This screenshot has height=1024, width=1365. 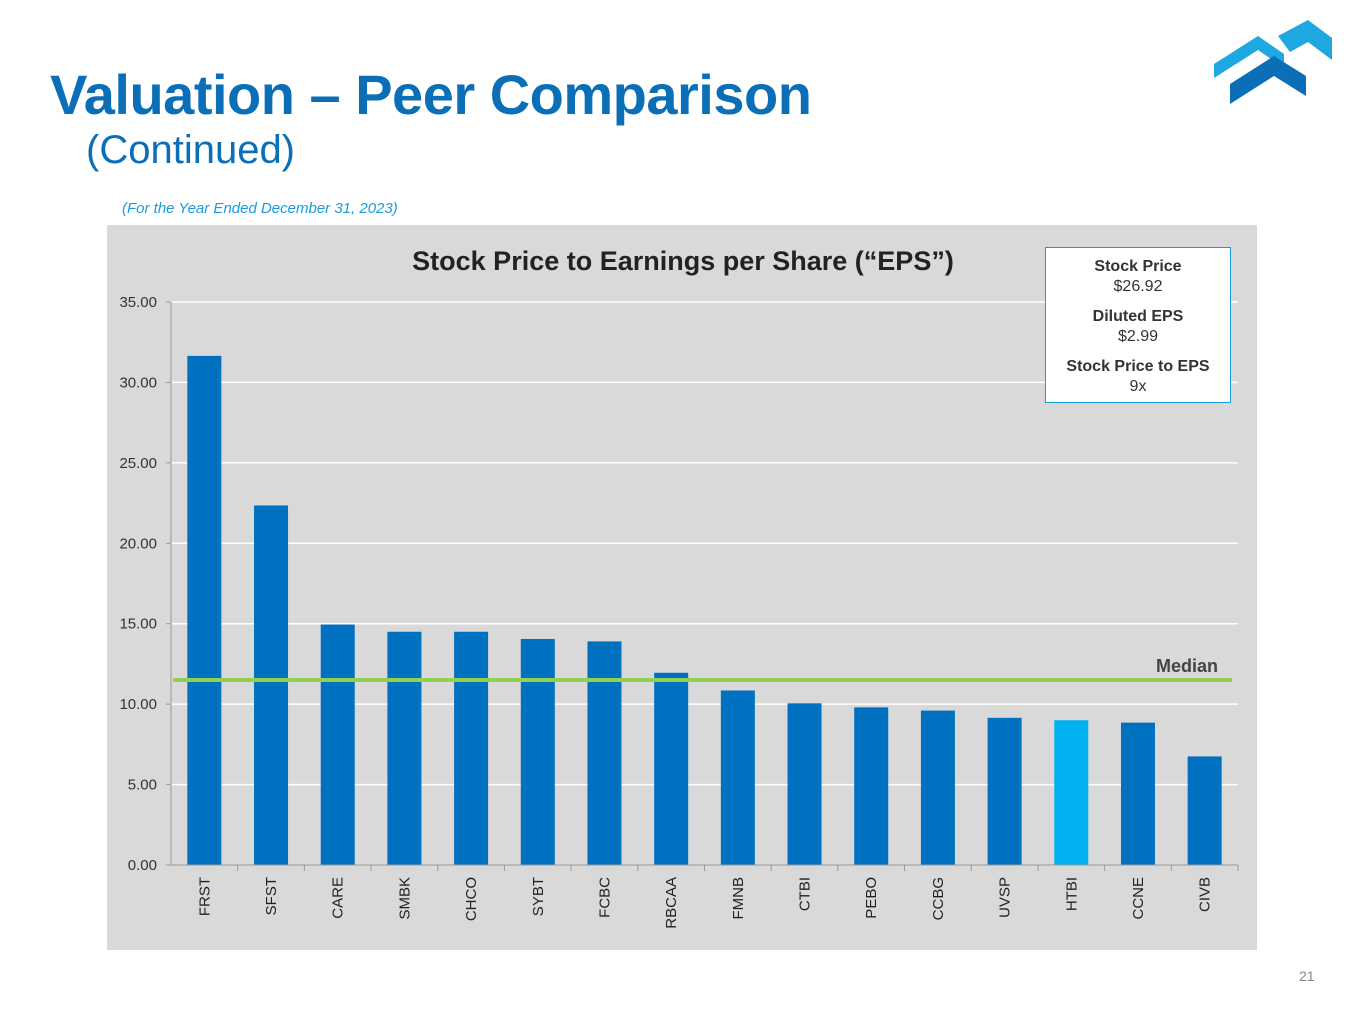 I want to click on bar-fcbc, so click(x=604, y=753).